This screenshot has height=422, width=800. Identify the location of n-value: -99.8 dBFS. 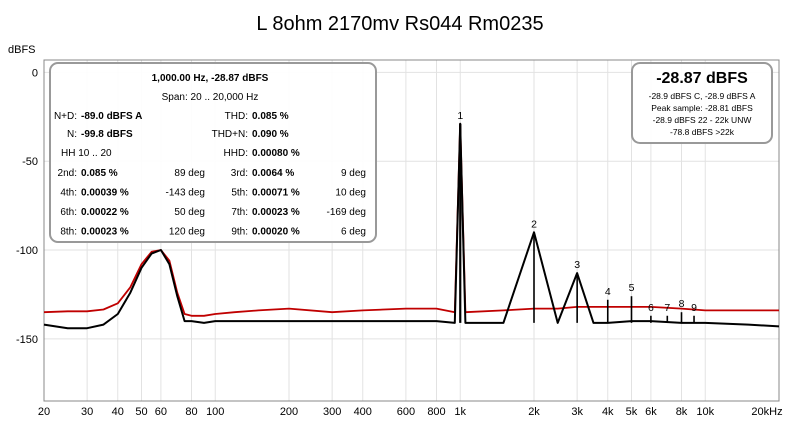
(107, 134).